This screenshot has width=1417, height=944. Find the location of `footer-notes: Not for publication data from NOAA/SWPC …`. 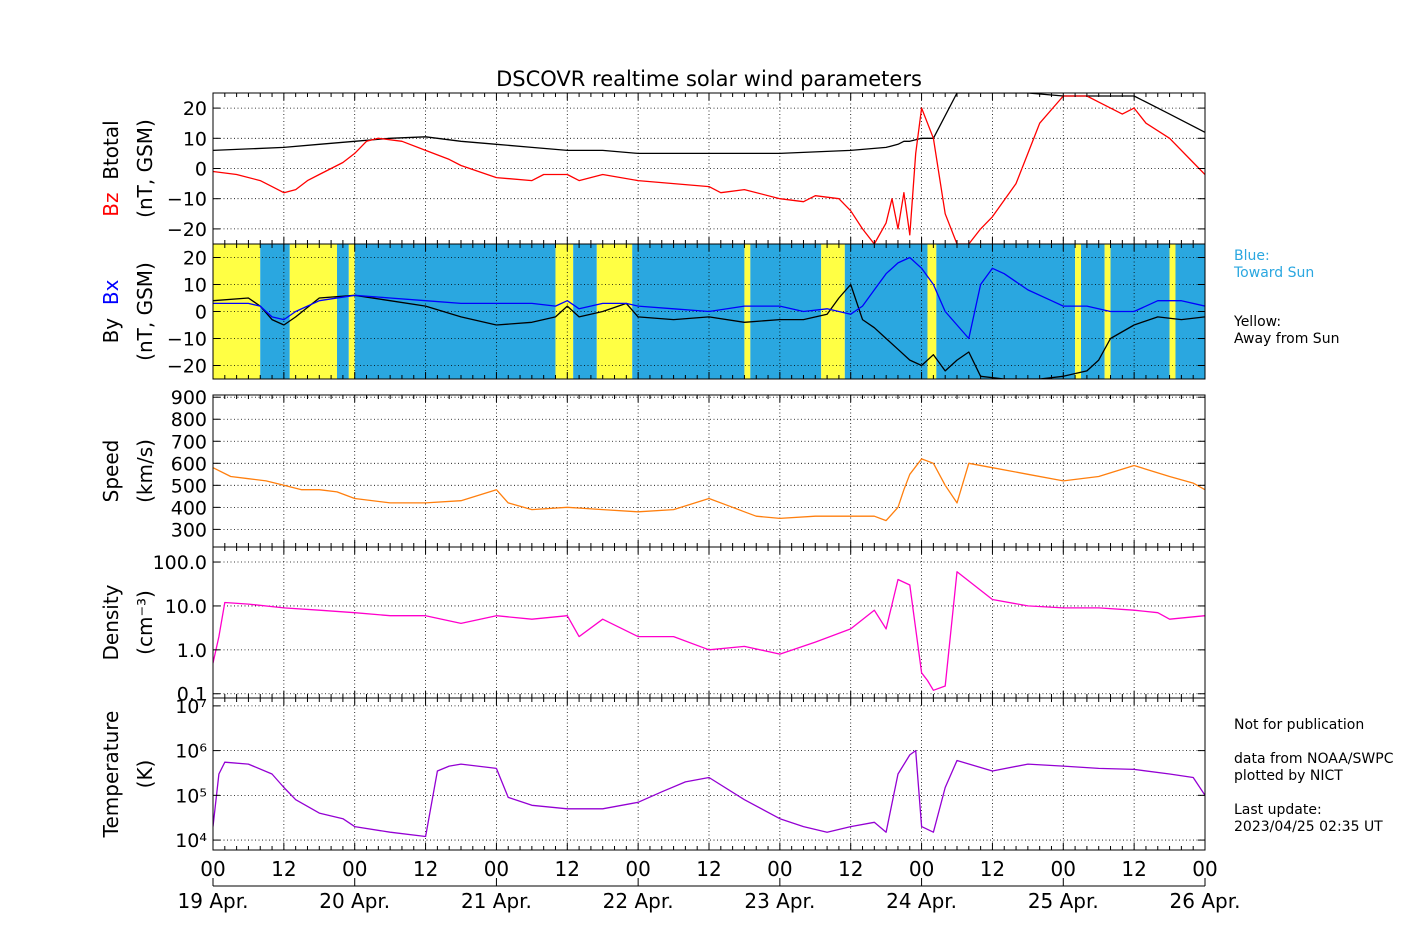

footer-notes: Not for publication data from NOAA/SWPC … is located at coordinates (1313, 776).